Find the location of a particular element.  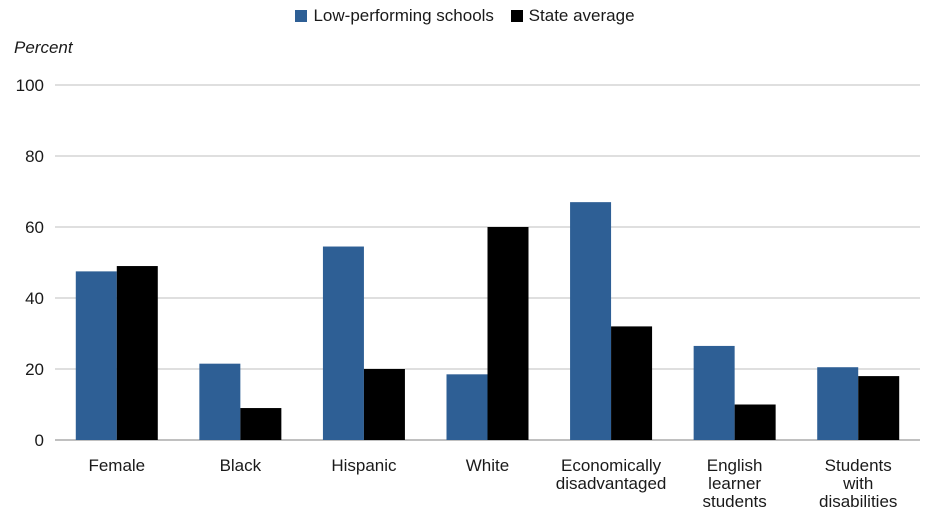

x-tick-label-1: Black is located at coordinates (241, 465).